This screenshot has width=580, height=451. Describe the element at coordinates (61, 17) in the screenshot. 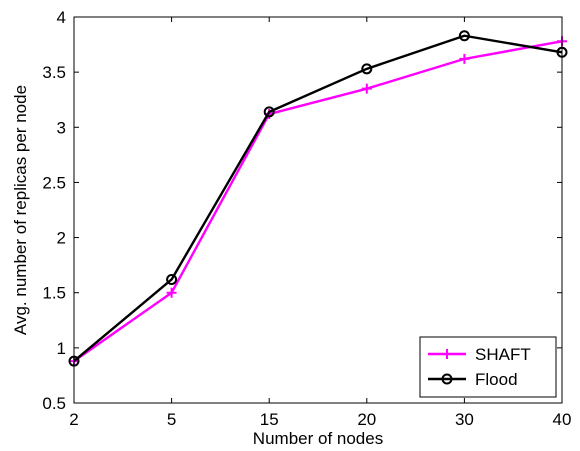

I see `y-tick-label: 4` at that location.